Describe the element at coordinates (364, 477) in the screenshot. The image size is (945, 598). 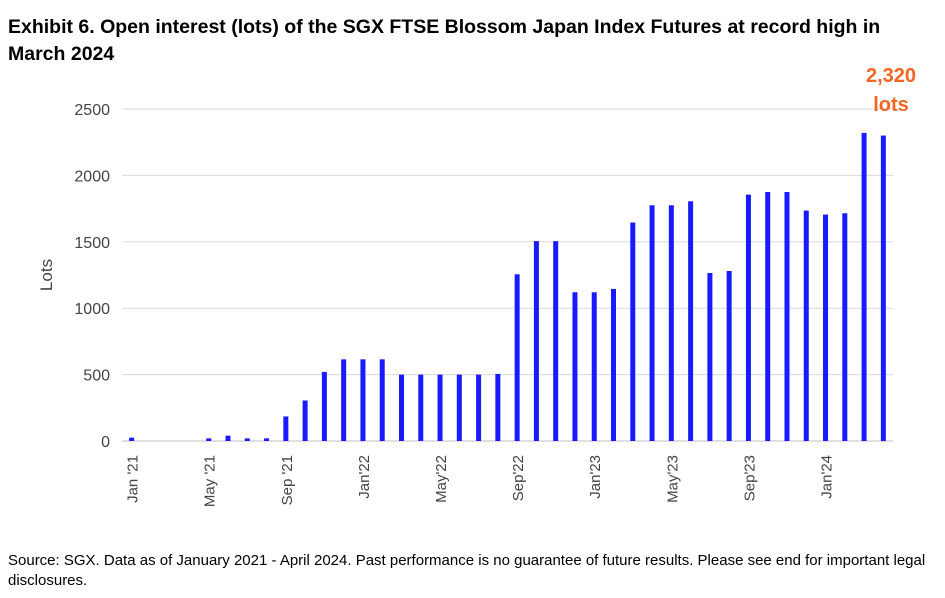
I see `x-tick-label: Jan'22` at that location.